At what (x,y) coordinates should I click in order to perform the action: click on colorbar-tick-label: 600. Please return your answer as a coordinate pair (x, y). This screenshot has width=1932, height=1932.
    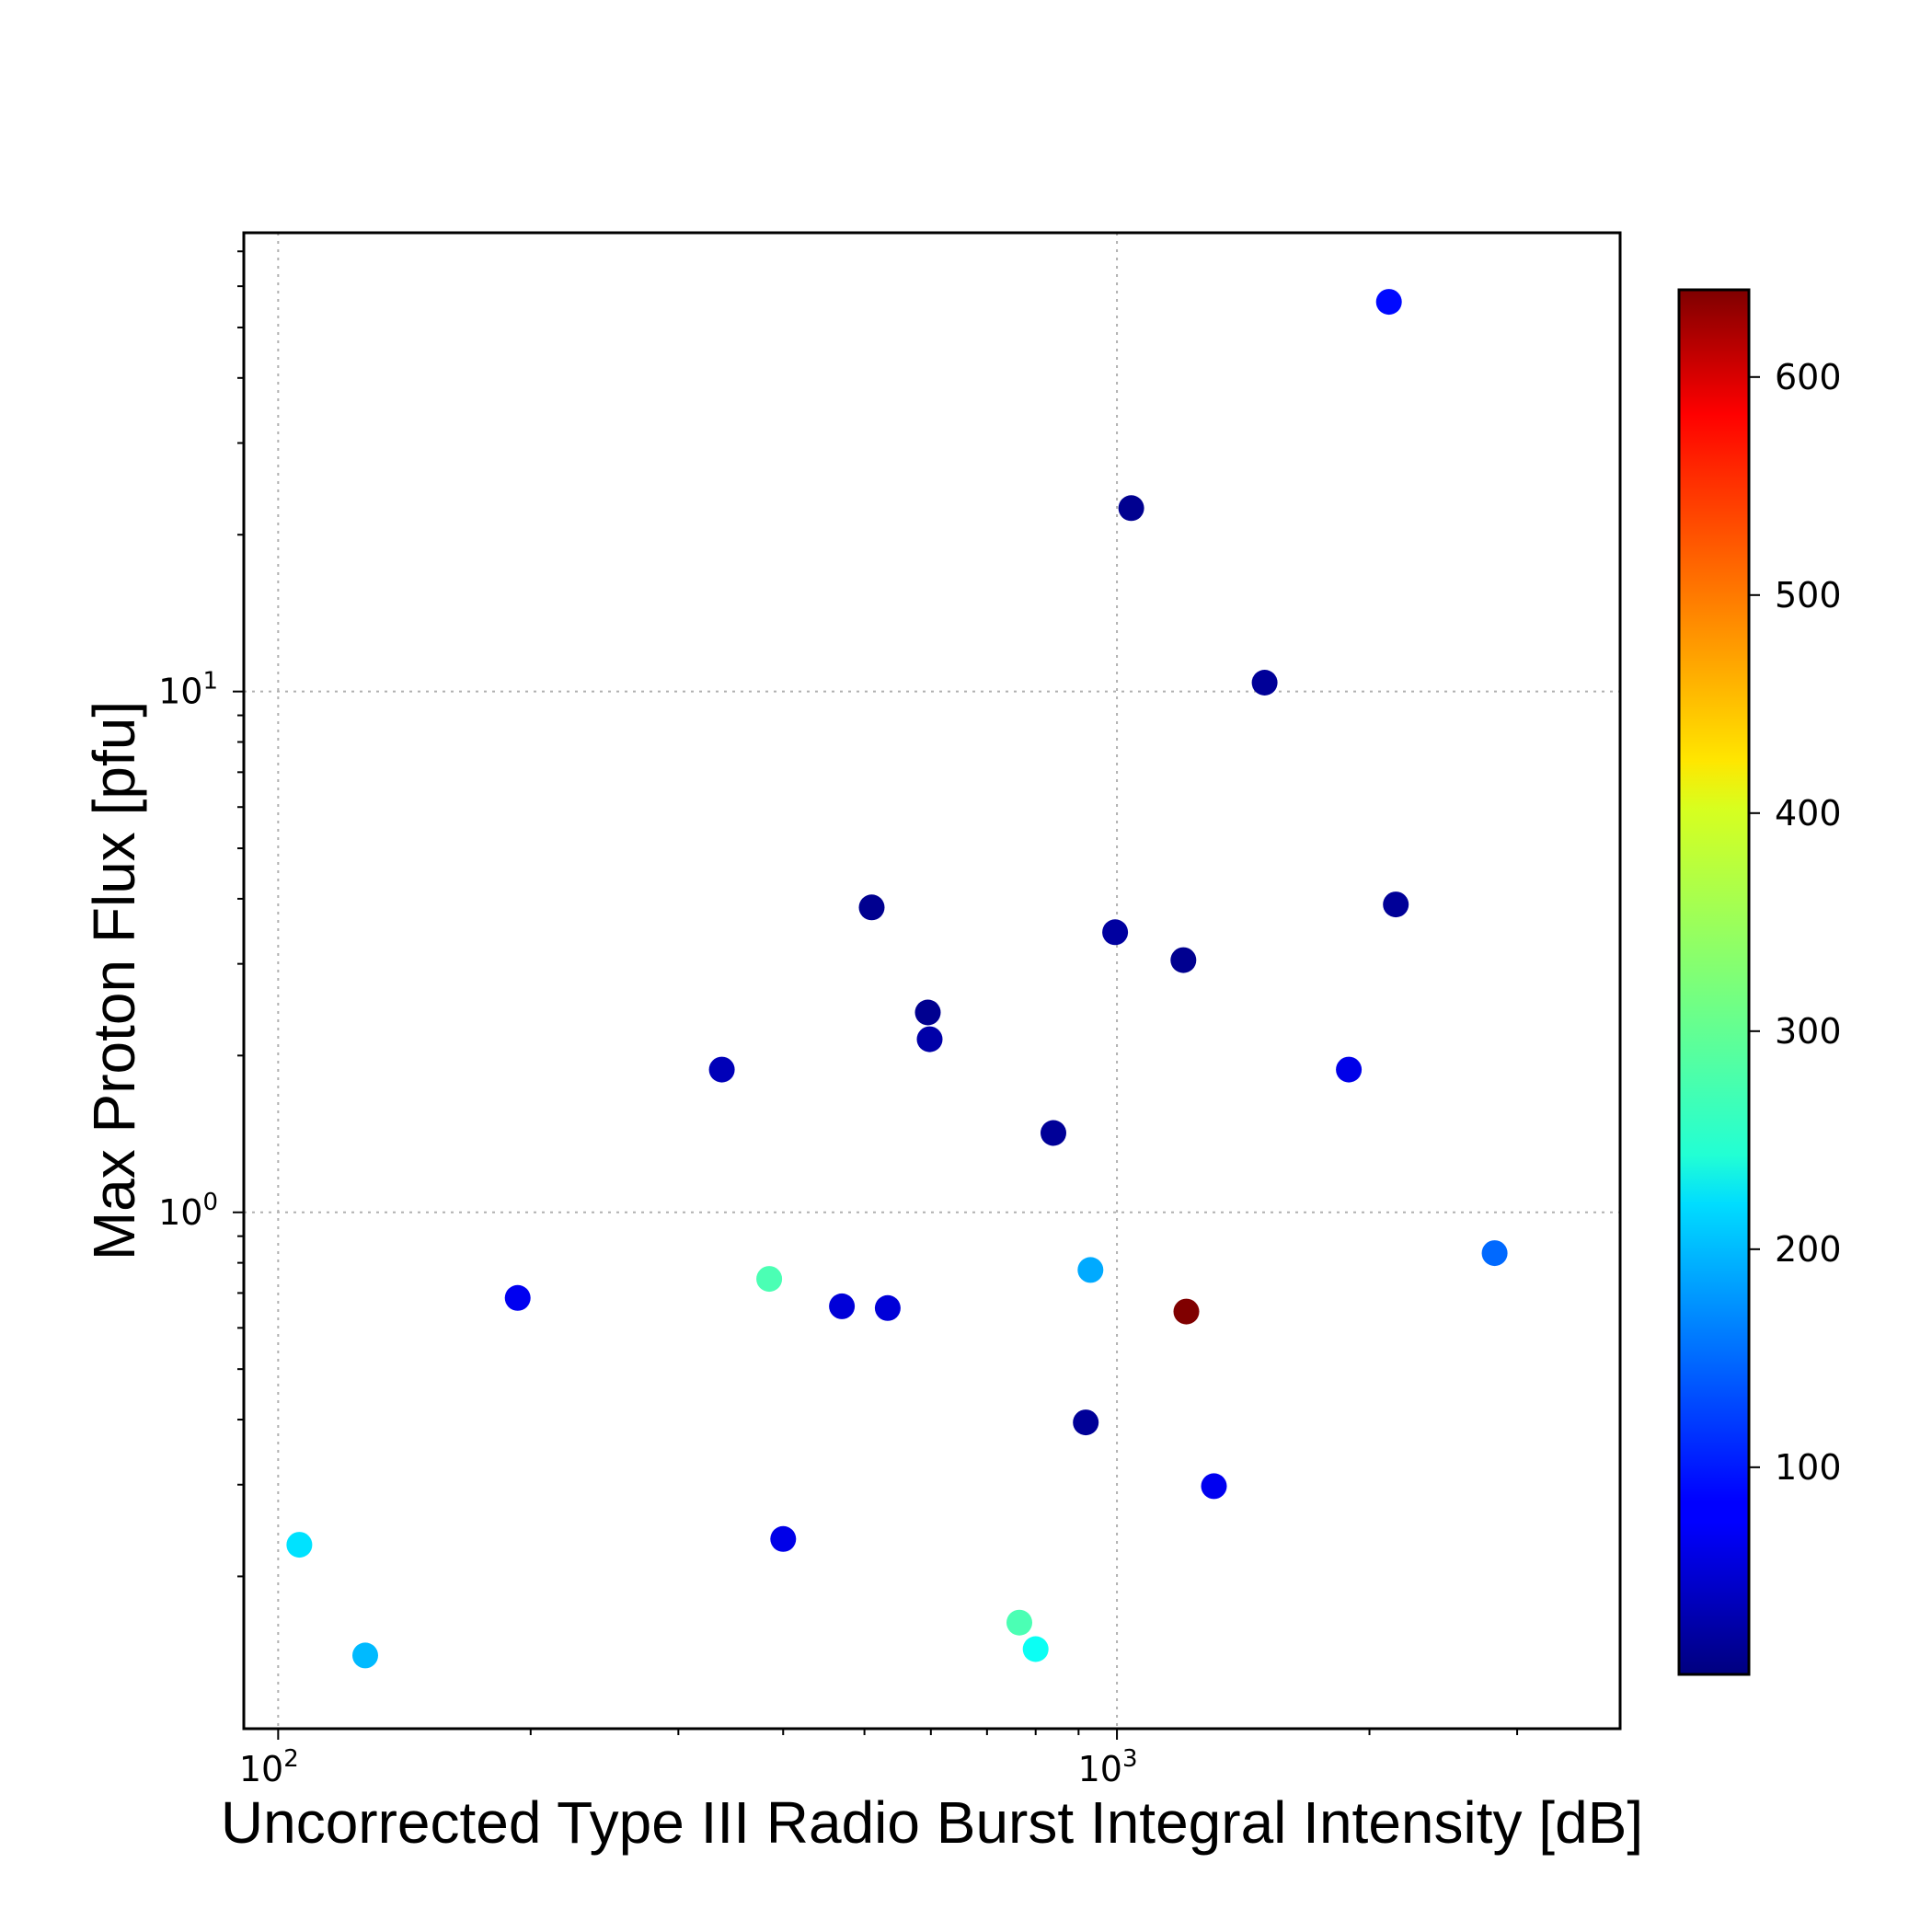
    Looking at the image, I should click on (1808, 377).